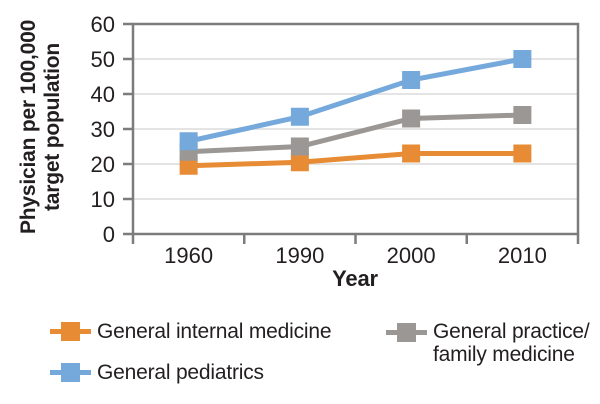 The image size is (600, 404). What do you see at coordinates (109, 234) in the screenshot?
I see `y-tick-label: 0` at bounding box center [109, 234].